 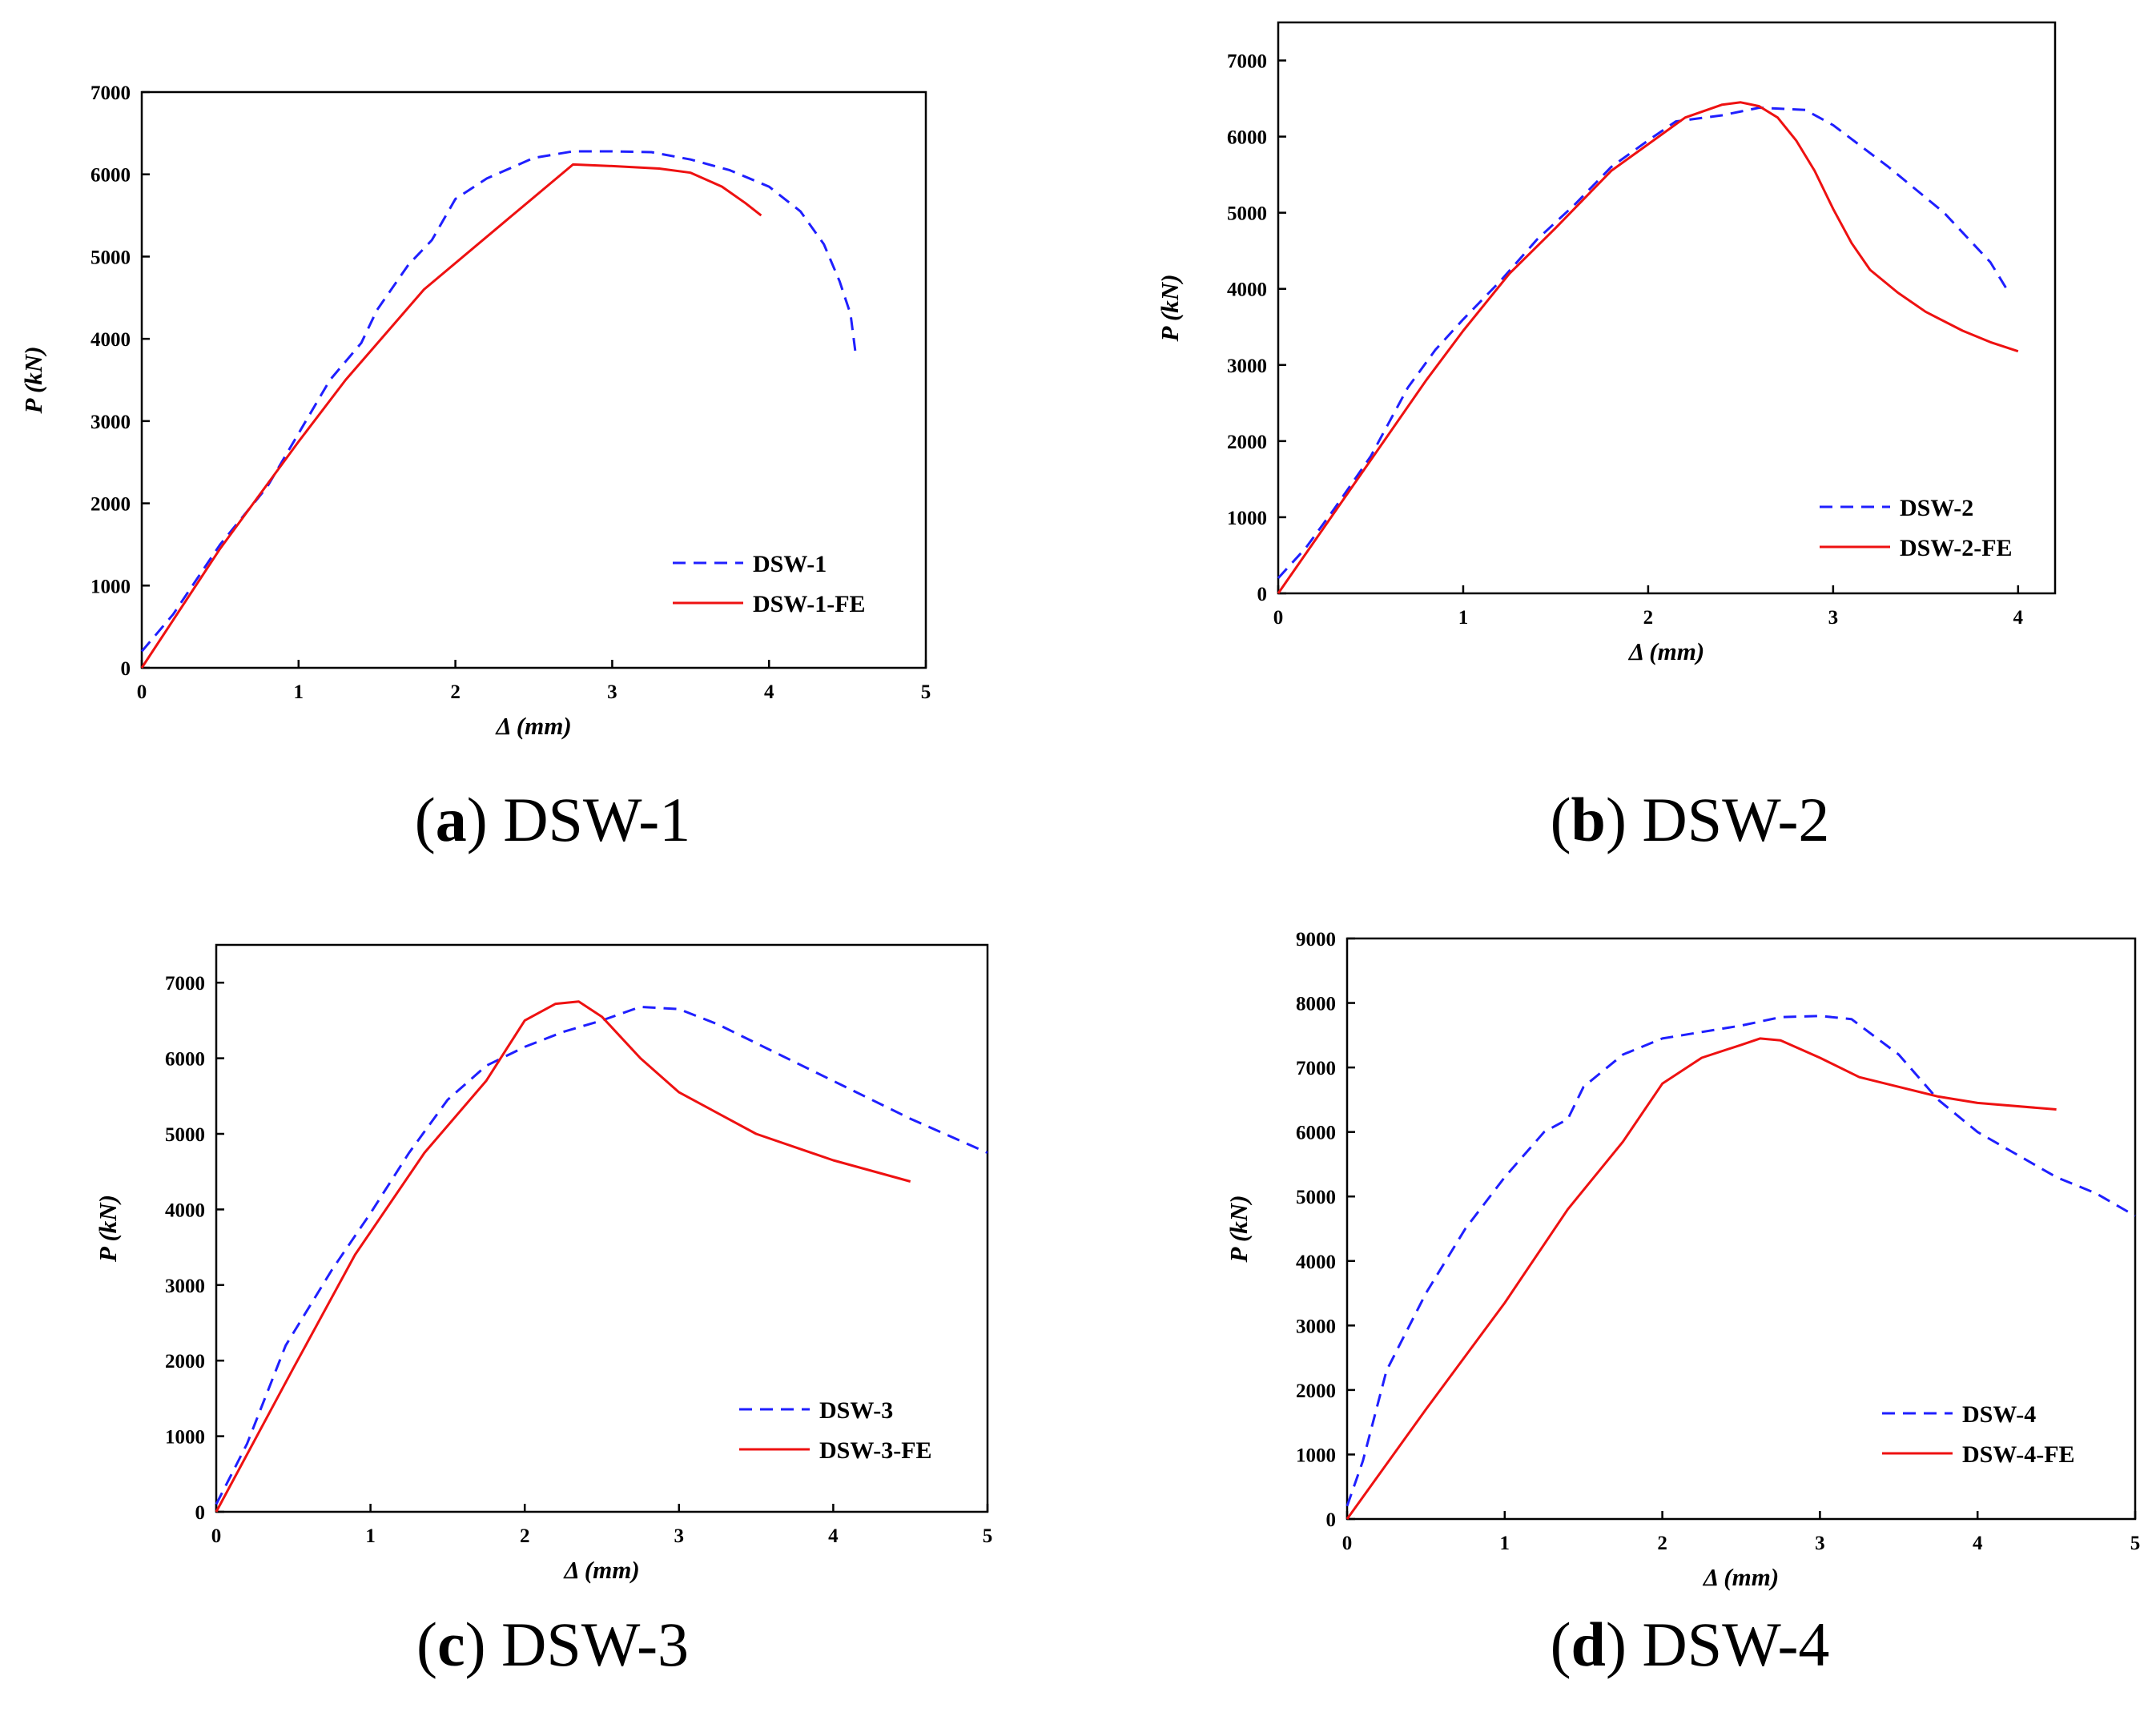 What do you see at coordinates (1936, 508) in the screenshot?
I see `legend-label-dsw-2: DSW-2` at bounding box center [1936, 508].